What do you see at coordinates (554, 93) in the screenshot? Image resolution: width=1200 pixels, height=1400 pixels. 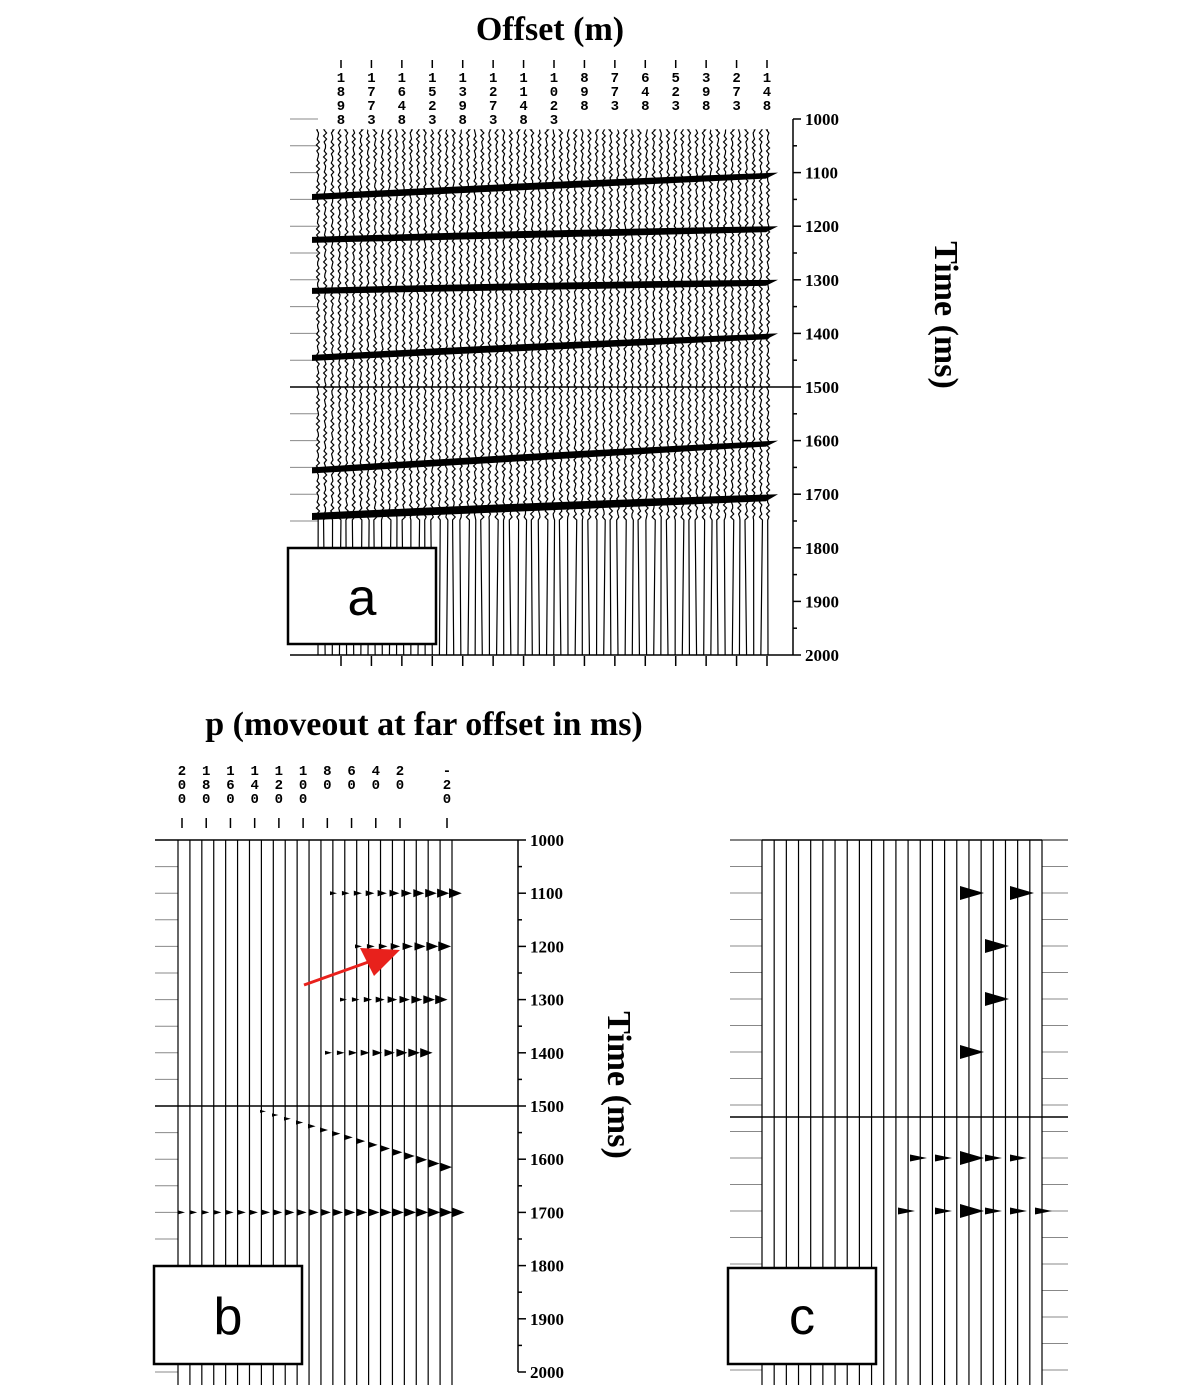 I see `offset-digit: 0` at bounding box center [554, 93].